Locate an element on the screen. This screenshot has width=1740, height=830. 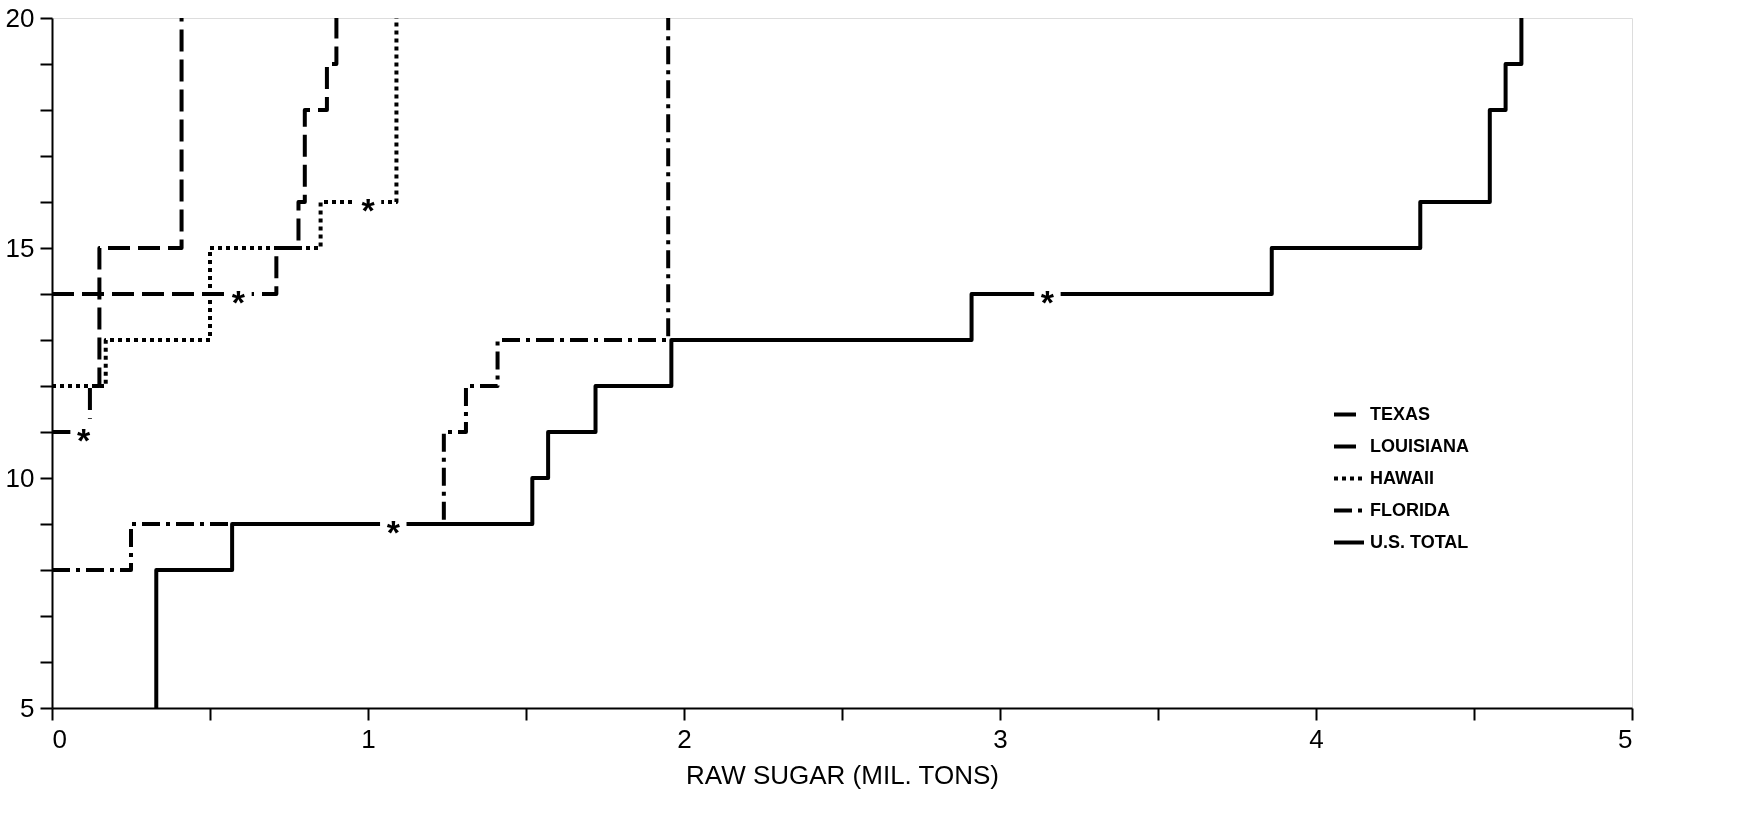
x-tick-label: 5 is located at coordinates (1625, 738).